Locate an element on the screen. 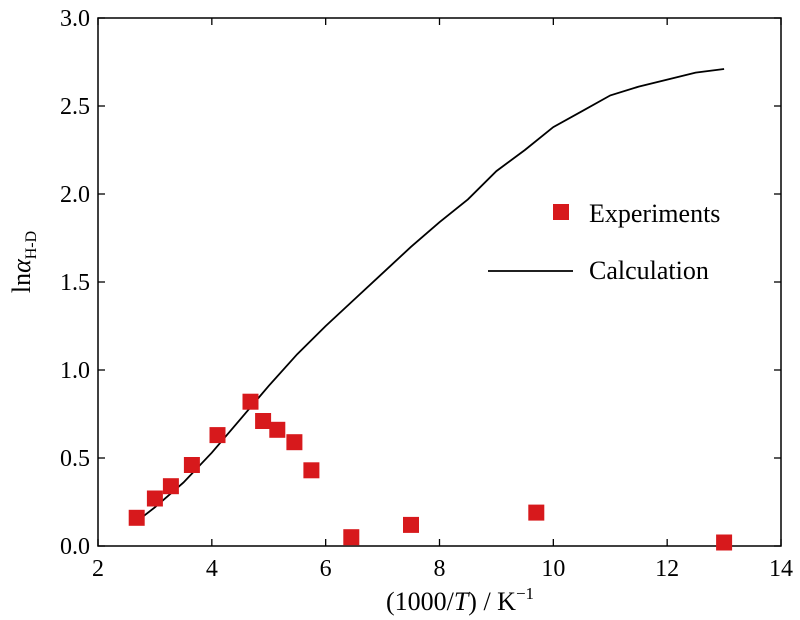  x-tick-label: 10 is located at coordinates (553, 569).